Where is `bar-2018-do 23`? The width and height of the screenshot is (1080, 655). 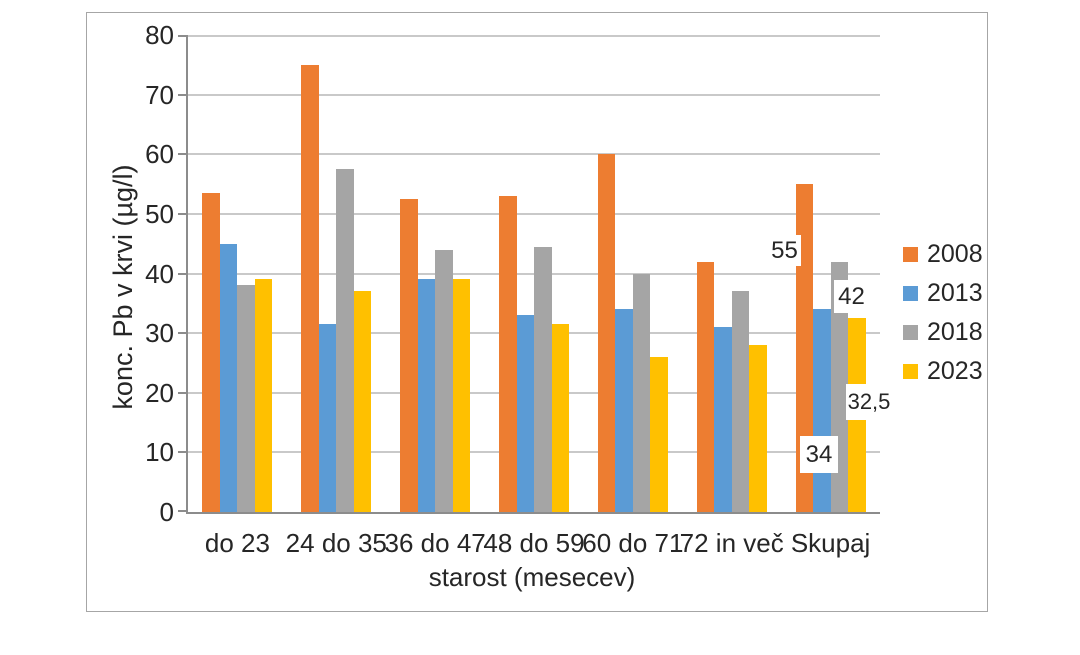
bar-2018-do 23 is located at coordinates (246, 398).